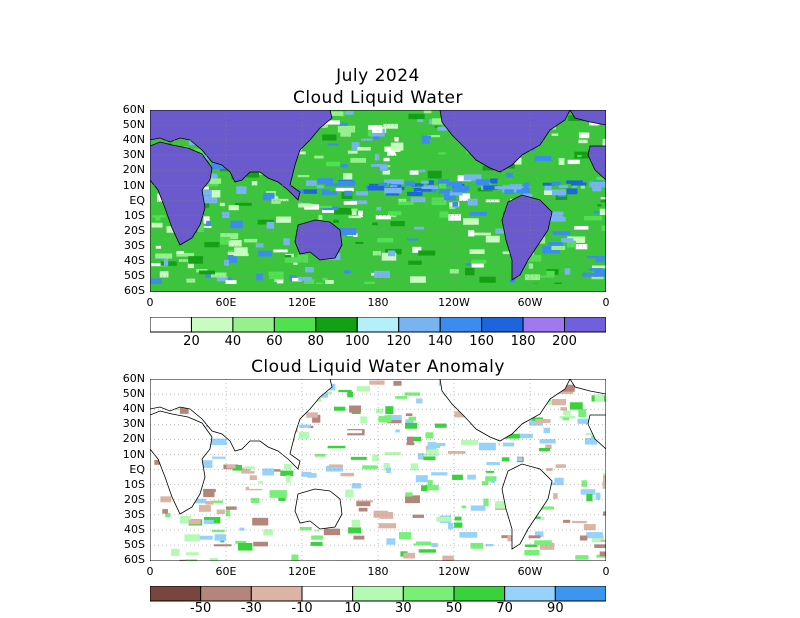  What do you see at coordinates (530, 302) in the screenshot?
I see `map1-lon-label: 60W` at bounding box center [530, 302].